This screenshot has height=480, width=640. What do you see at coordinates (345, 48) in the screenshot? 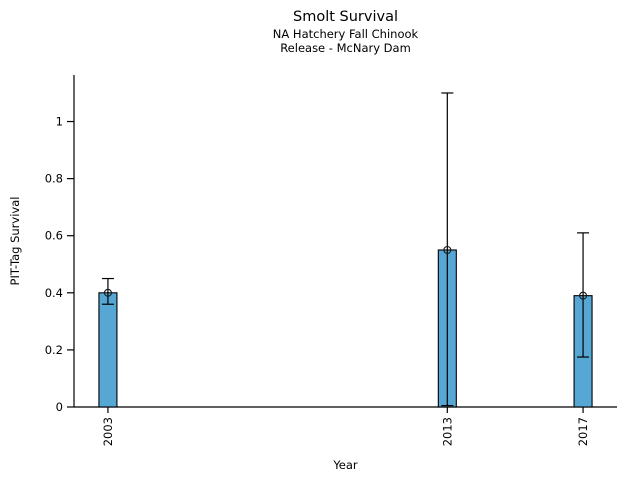
I see `chart-subtitle-line2: Release - McNary Dam` at bounding box center [345, 48].